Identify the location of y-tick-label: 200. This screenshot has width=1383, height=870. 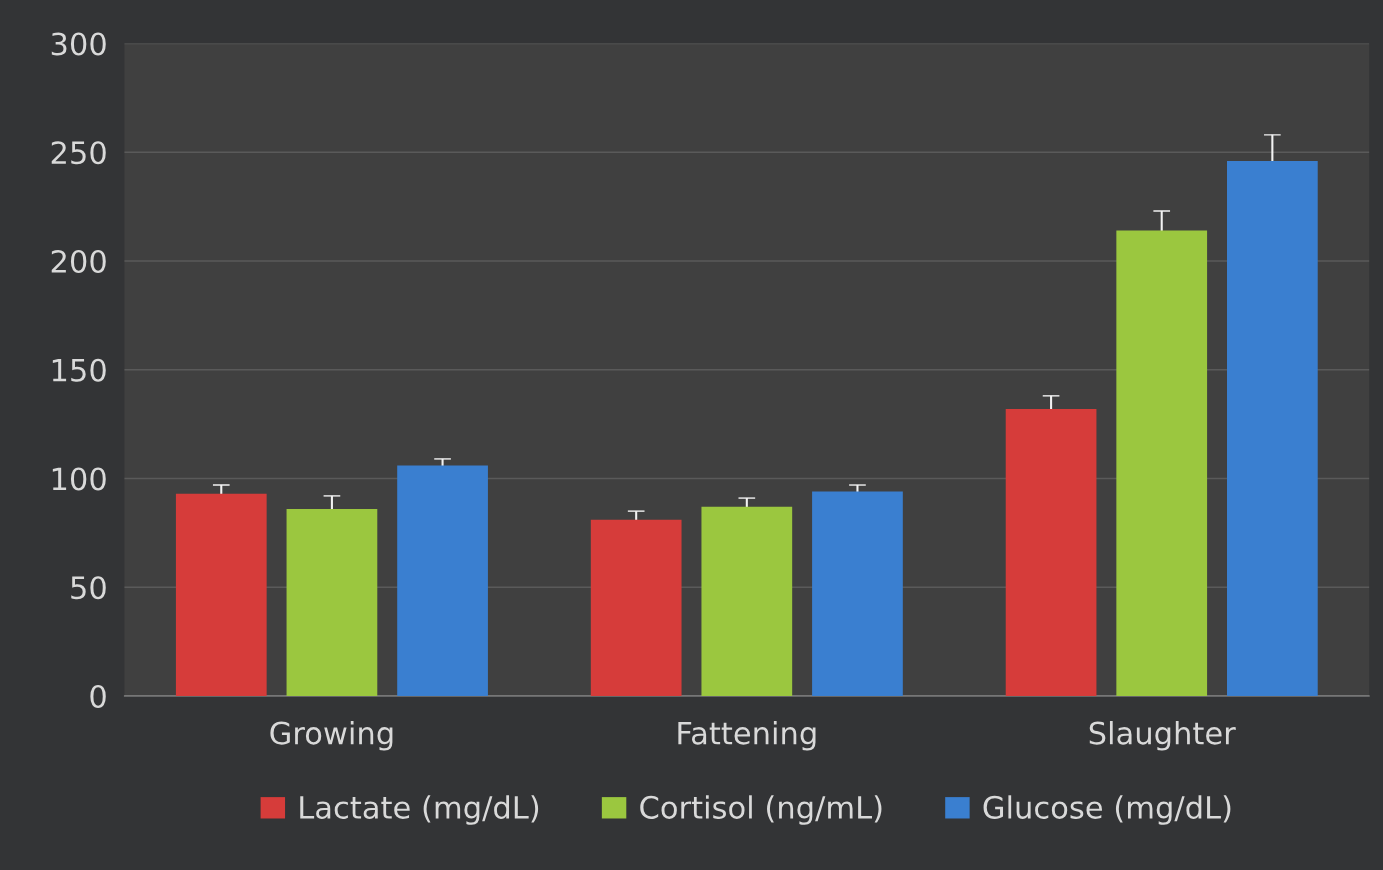
(78, 261).